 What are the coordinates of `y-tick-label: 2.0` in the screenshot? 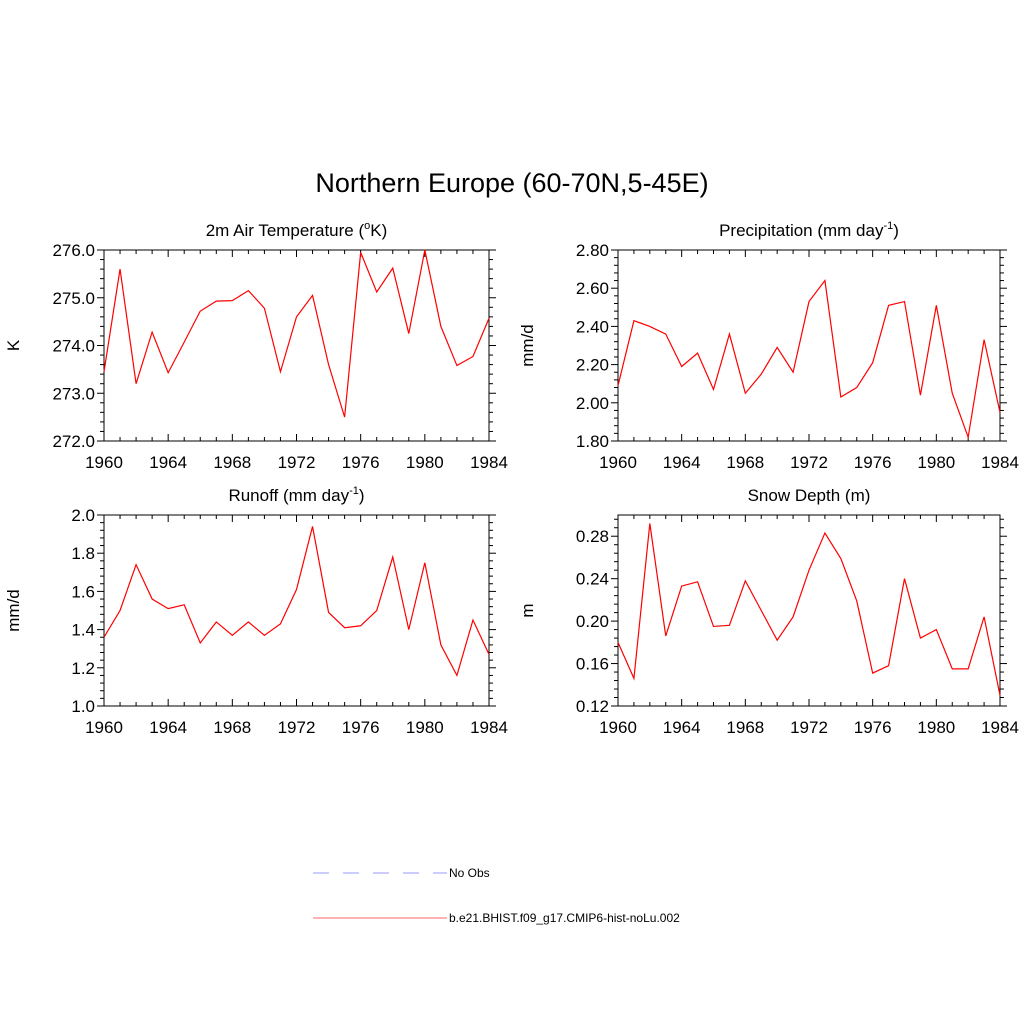 It's located at (83, 515).